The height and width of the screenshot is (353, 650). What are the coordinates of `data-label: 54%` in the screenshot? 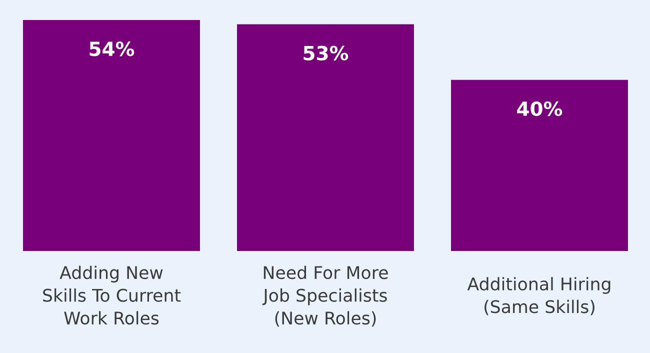 It's located at (112, 48).